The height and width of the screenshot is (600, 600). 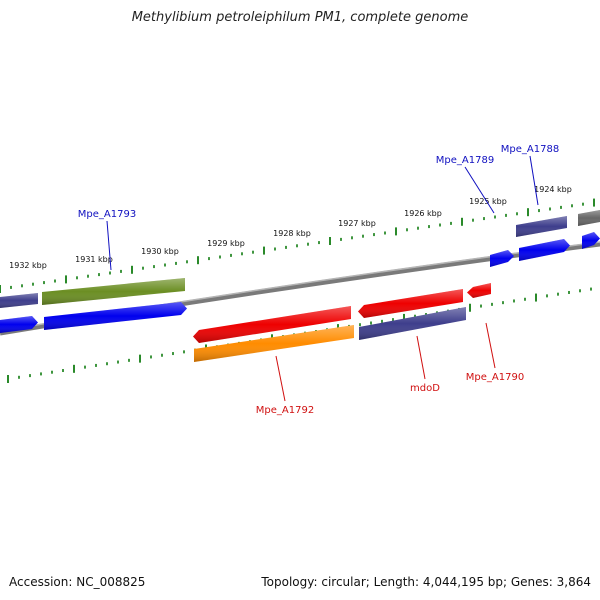 I want to click on scale-label: 1925 kbp, so click(x=488, y=201).